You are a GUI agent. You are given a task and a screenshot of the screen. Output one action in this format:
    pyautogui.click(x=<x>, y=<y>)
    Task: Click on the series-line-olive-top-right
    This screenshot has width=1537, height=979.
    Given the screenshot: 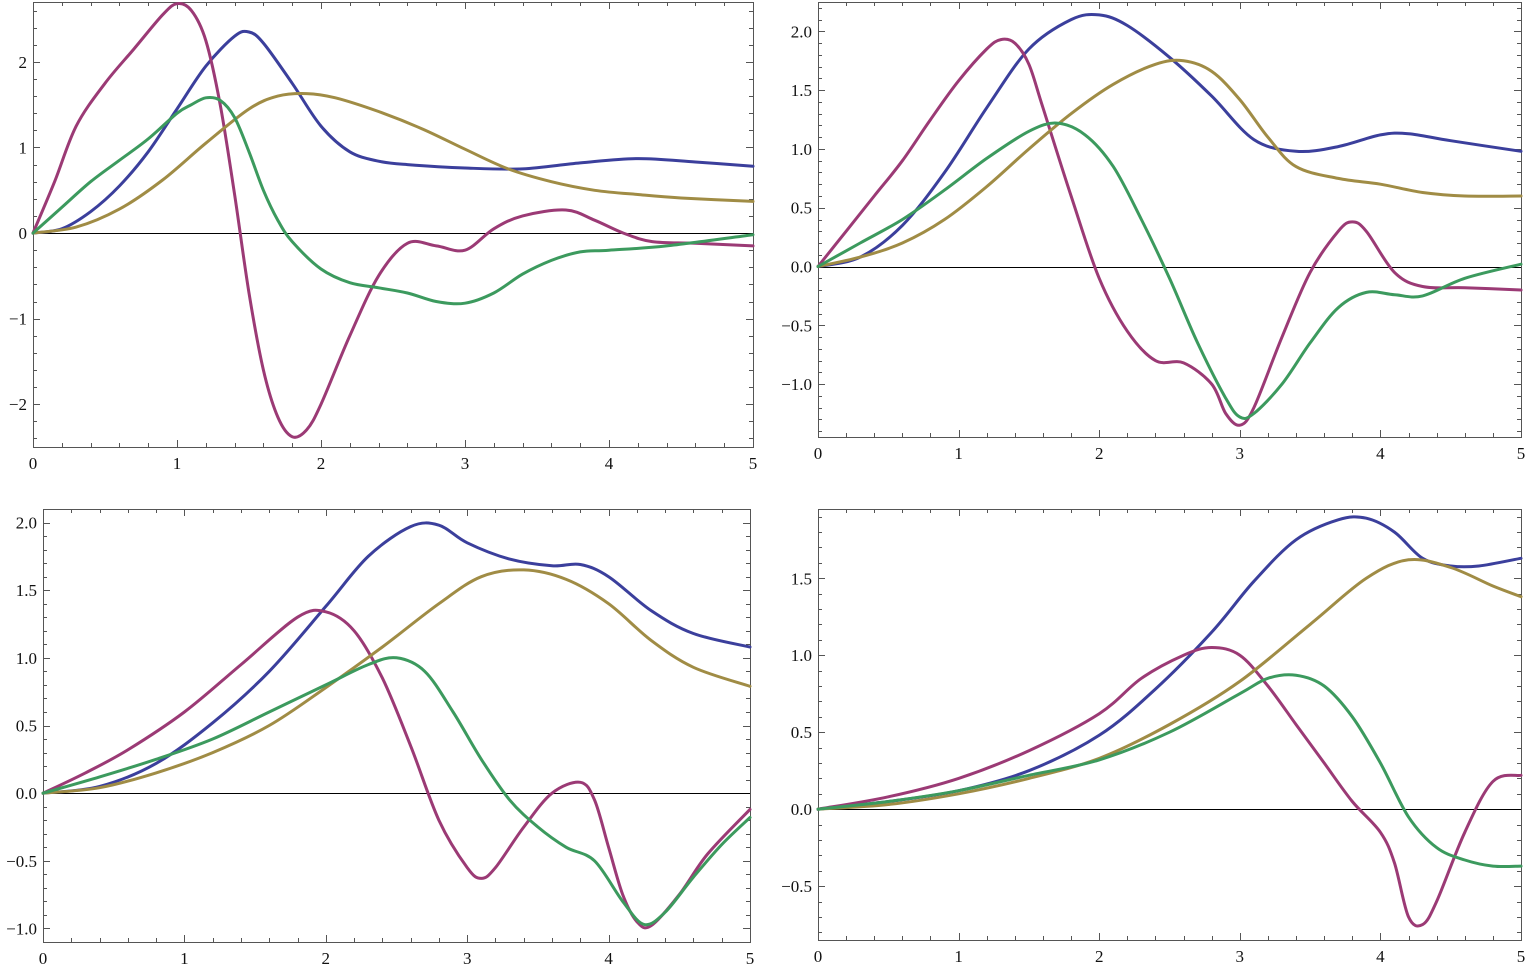 What is the action you would take?
    pyautogui.click(x=1169, y=163)
    